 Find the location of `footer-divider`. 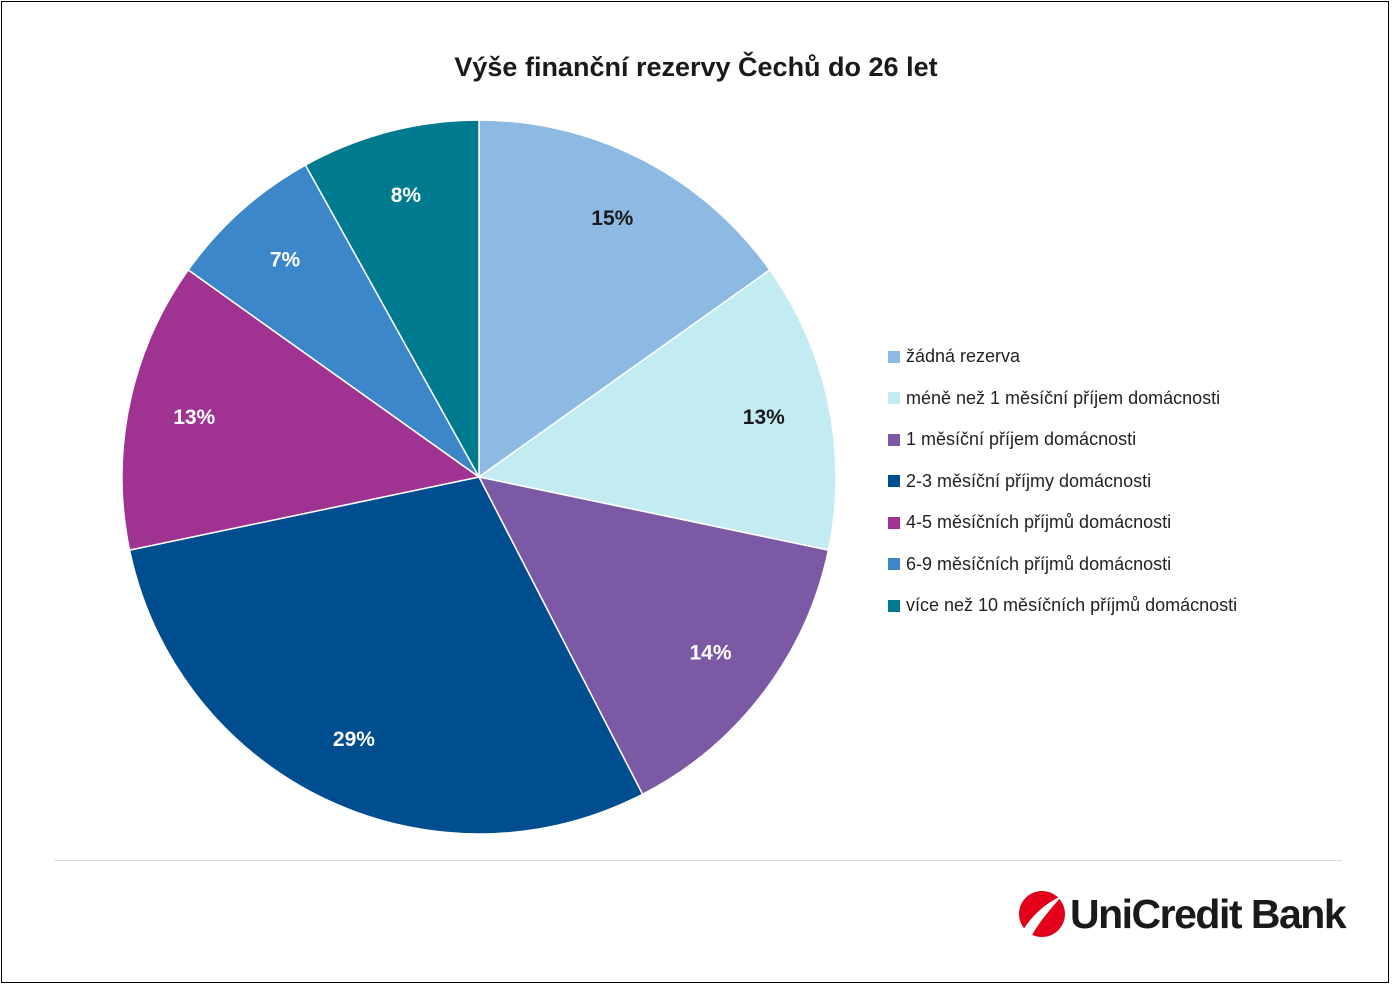

footer-divider is located at coordinates (698, 860).